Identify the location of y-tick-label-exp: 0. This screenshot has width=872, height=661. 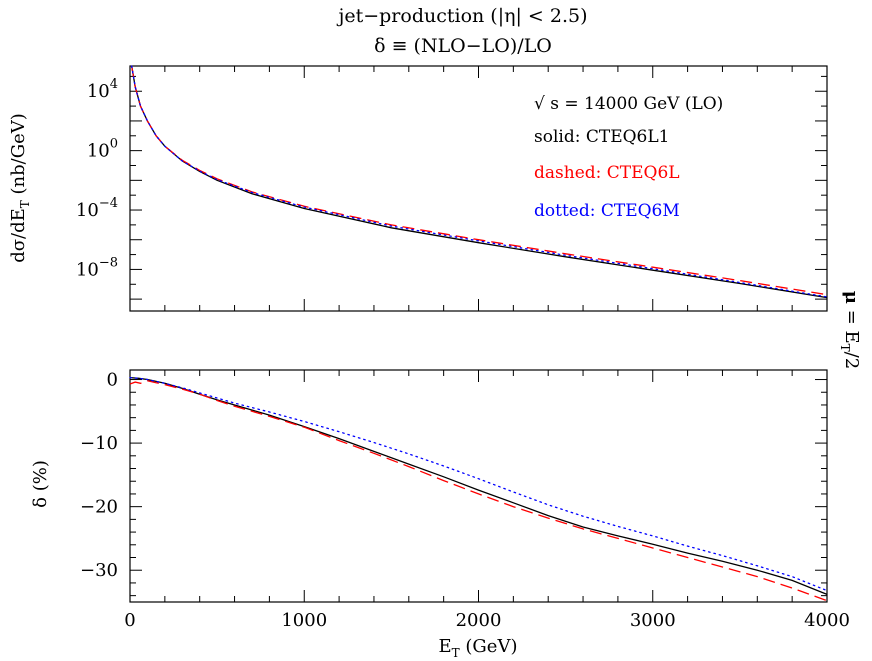
(114, 144).